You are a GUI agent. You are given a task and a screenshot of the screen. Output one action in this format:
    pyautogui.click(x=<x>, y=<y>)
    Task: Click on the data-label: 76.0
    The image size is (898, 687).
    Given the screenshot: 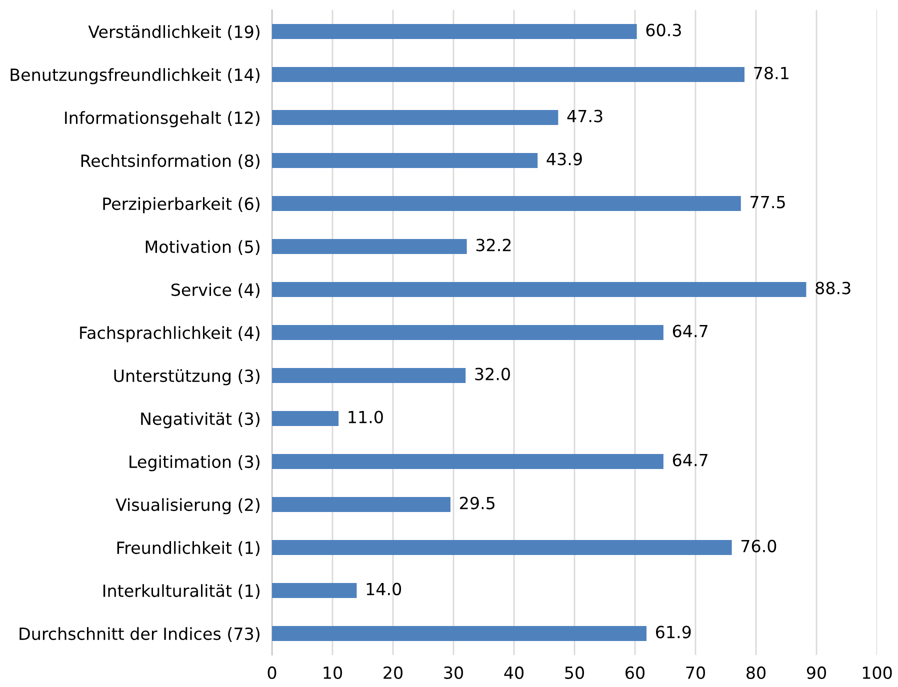 What is the action you would take?
    pyautogui.click(x=759, y=546)
    